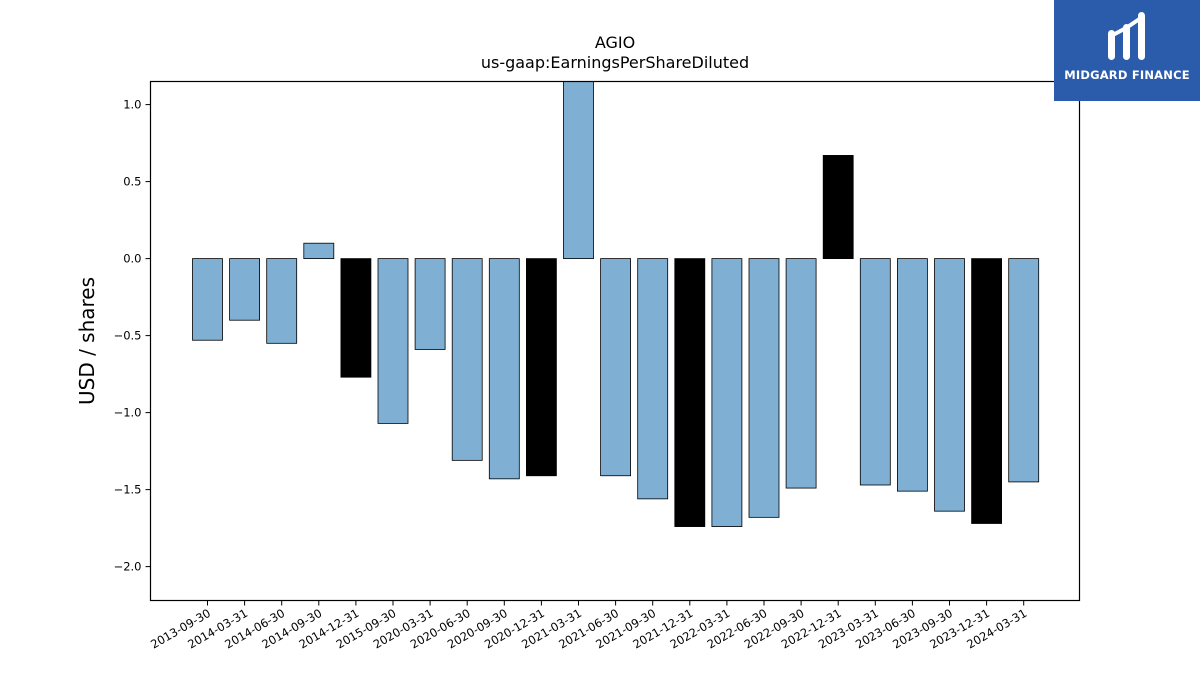 The image size is (1200, 675). What do you see at coordinates (132, 259) in the screenshot?
I see `y-tick-label: 0.0` at bounding box center [132, 259].